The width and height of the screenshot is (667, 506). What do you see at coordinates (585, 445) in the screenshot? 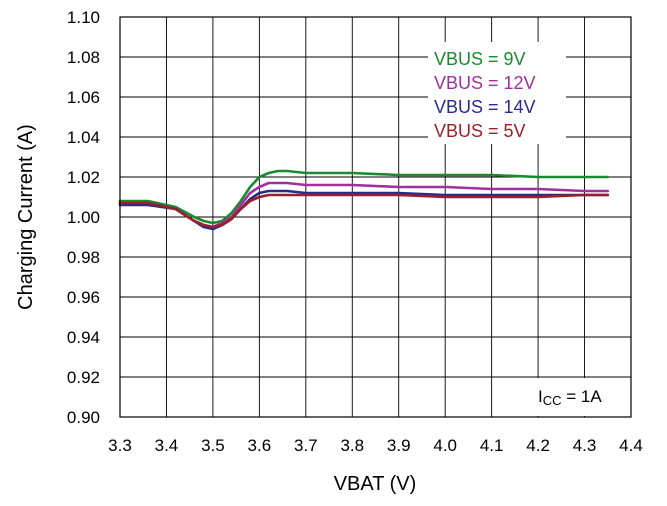
I see `x-tick-label: 4.3` at bounding box center [585, 445].